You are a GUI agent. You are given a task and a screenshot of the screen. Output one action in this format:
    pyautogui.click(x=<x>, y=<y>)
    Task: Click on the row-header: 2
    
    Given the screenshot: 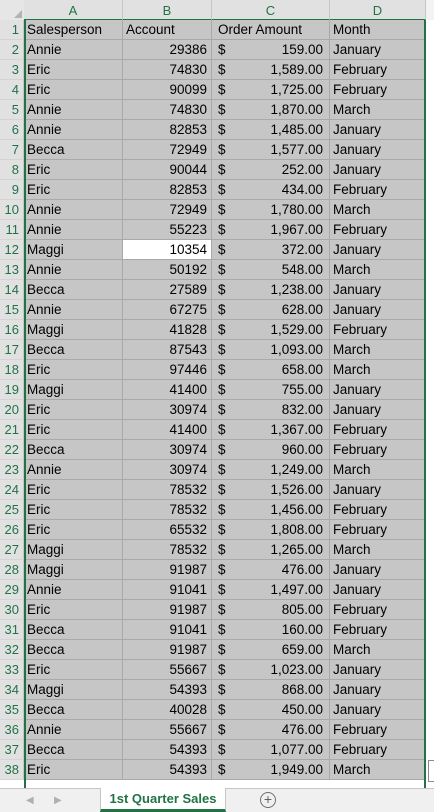 What is the action you would take?
    pyautogui.click(x=12, y=50)
    